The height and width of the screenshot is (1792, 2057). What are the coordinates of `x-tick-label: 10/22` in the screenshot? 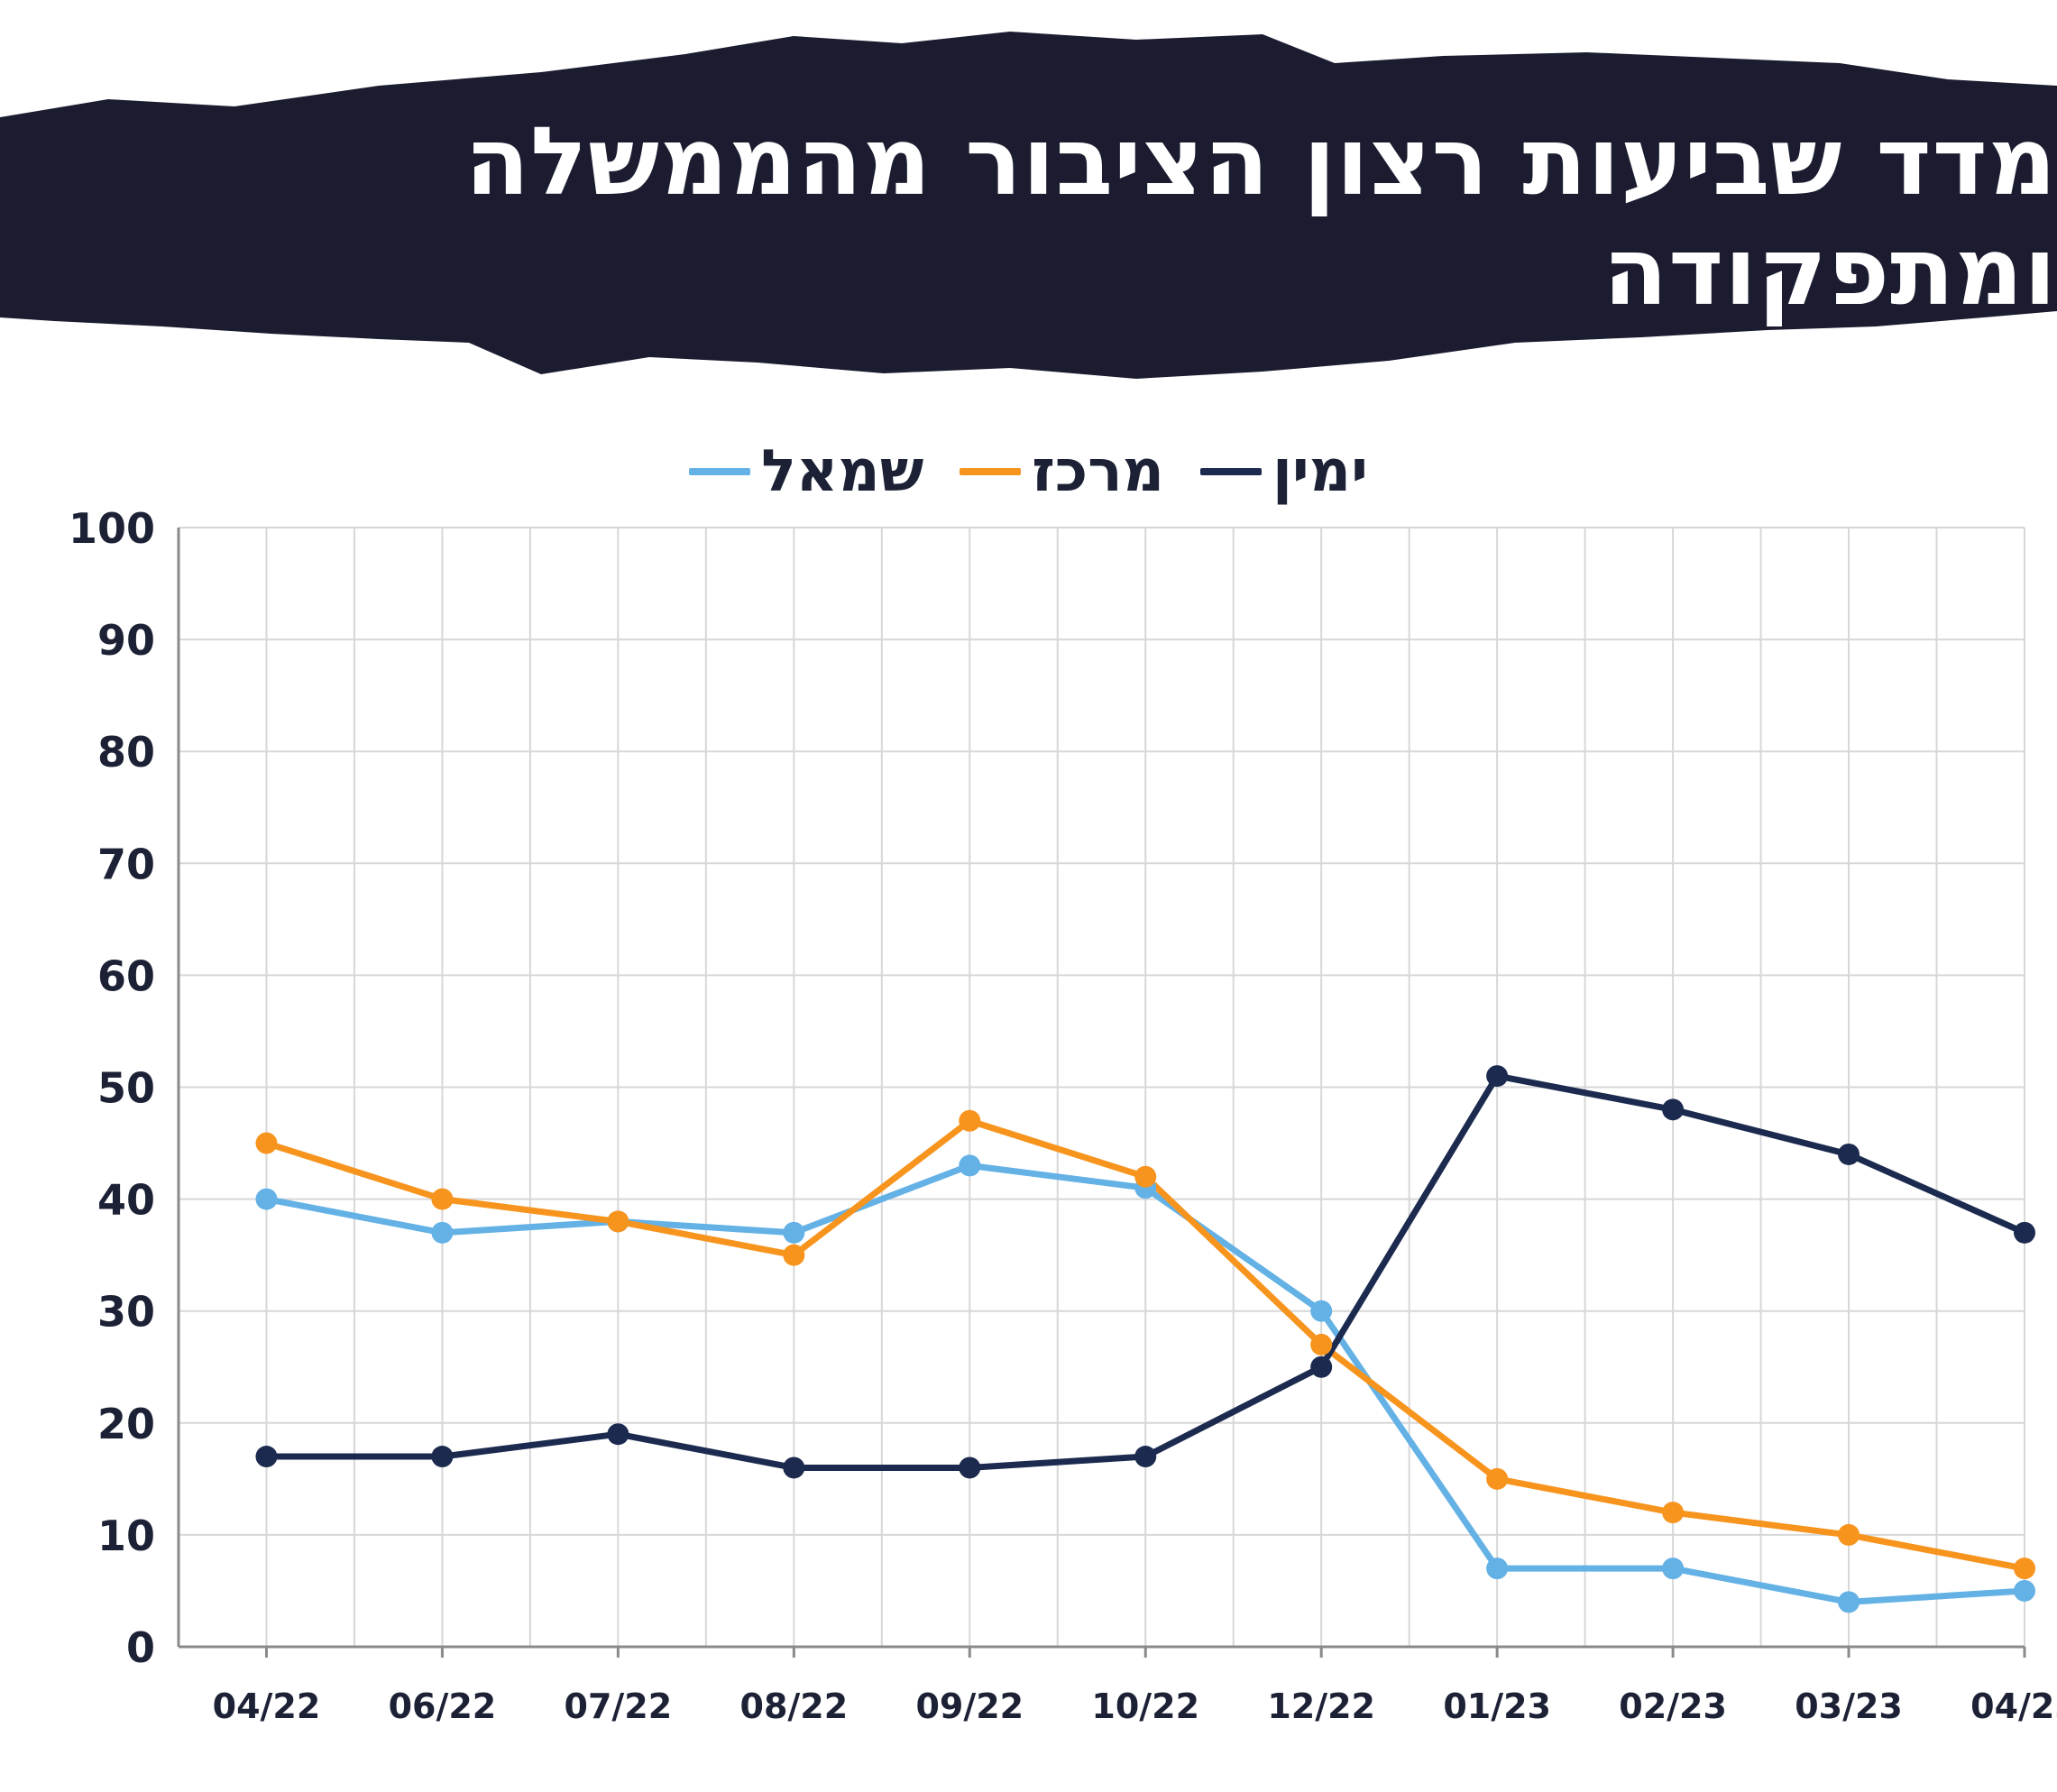 It's located at (1145, 1706).